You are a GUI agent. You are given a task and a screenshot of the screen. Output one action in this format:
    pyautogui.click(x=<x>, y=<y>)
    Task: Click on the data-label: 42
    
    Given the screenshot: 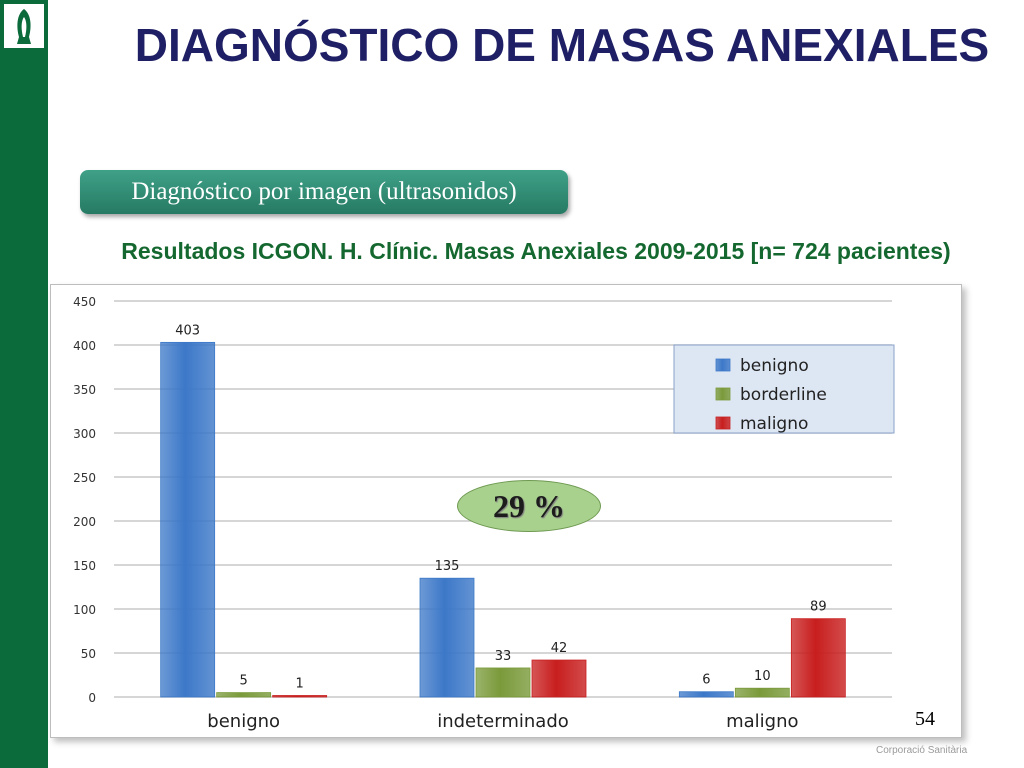 What is the action you would take?
    pyautogui.click(x=559, y=648)
    